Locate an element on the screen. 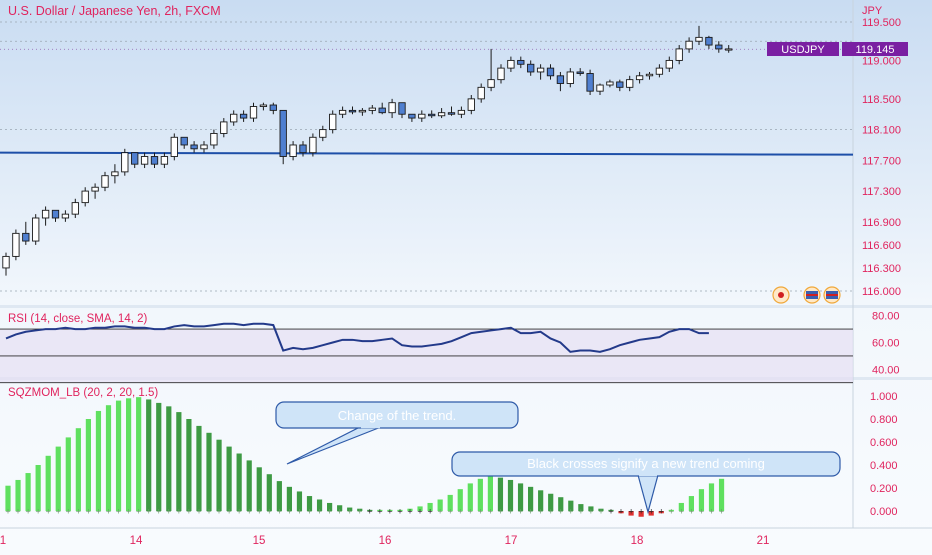 The image size is (932, 555). annotation-black-crosses: Black crosses signify a new trend coming is located at coordinates (646, 483).